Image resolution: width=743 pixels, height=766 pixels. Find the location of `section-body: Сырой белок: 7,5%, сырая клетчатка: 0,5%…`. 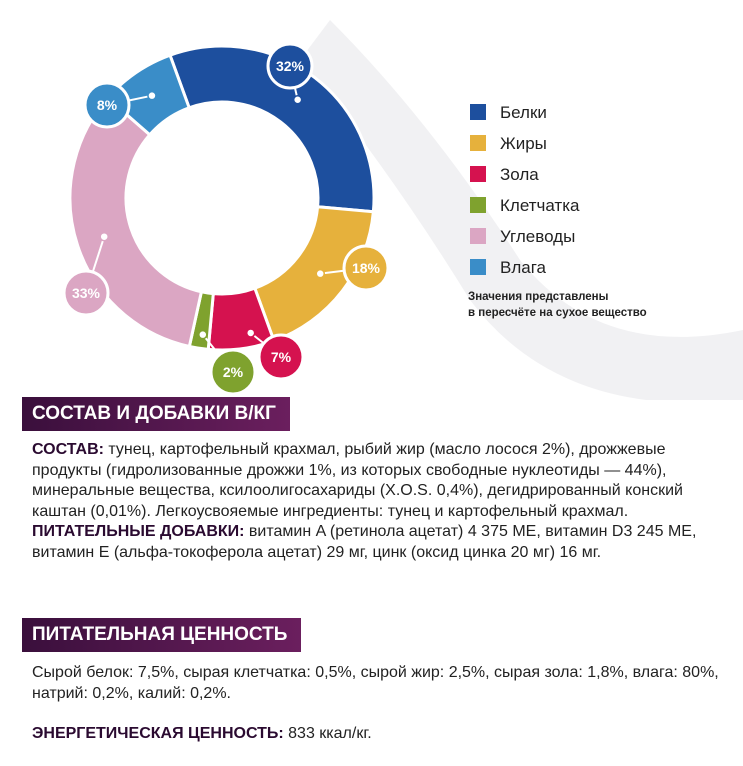

section-body: Сырой белок: 7,5%, сырая клетчатка: 0,5%… is located at coordinates (377, 704).